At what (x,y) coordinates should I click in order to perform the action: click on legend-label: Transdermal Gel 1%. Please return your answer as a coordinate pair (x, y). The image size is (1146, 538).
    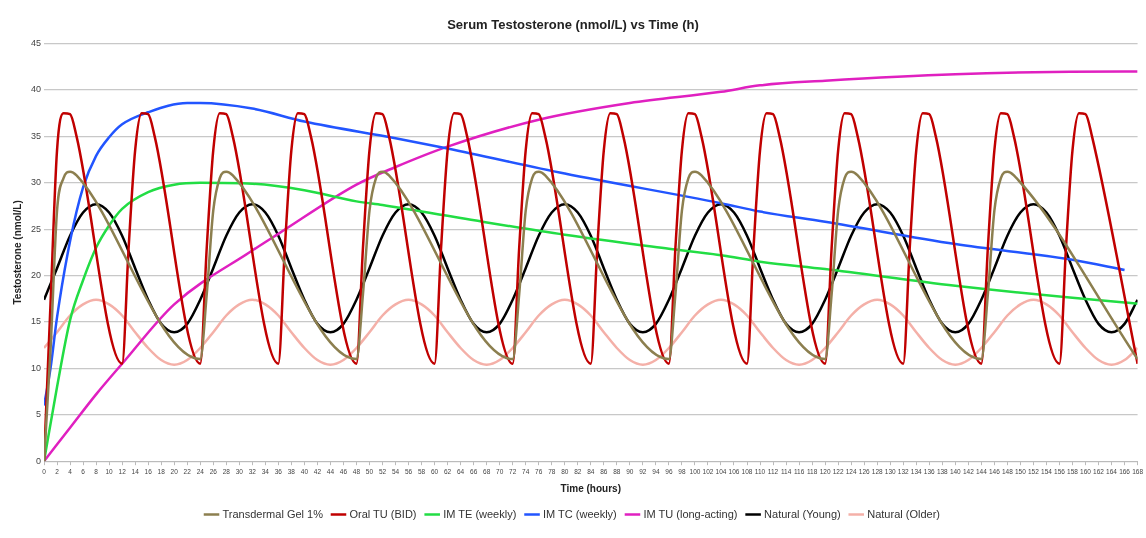
    Looking at the image, I should click on (273, 513).